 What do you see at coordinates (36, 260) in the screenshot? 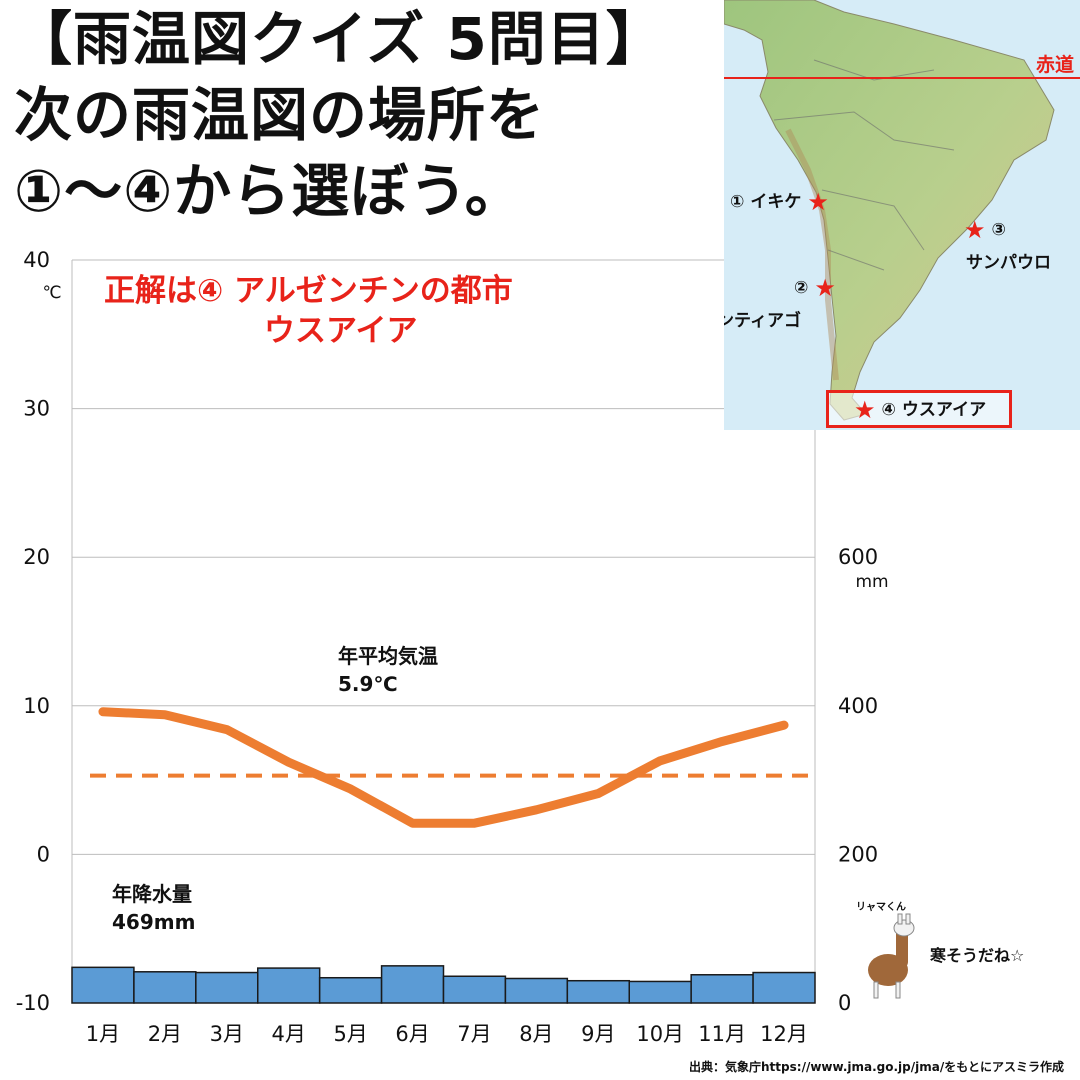
I see `temp-tick-label: 40` at bounding box center [36, 260].